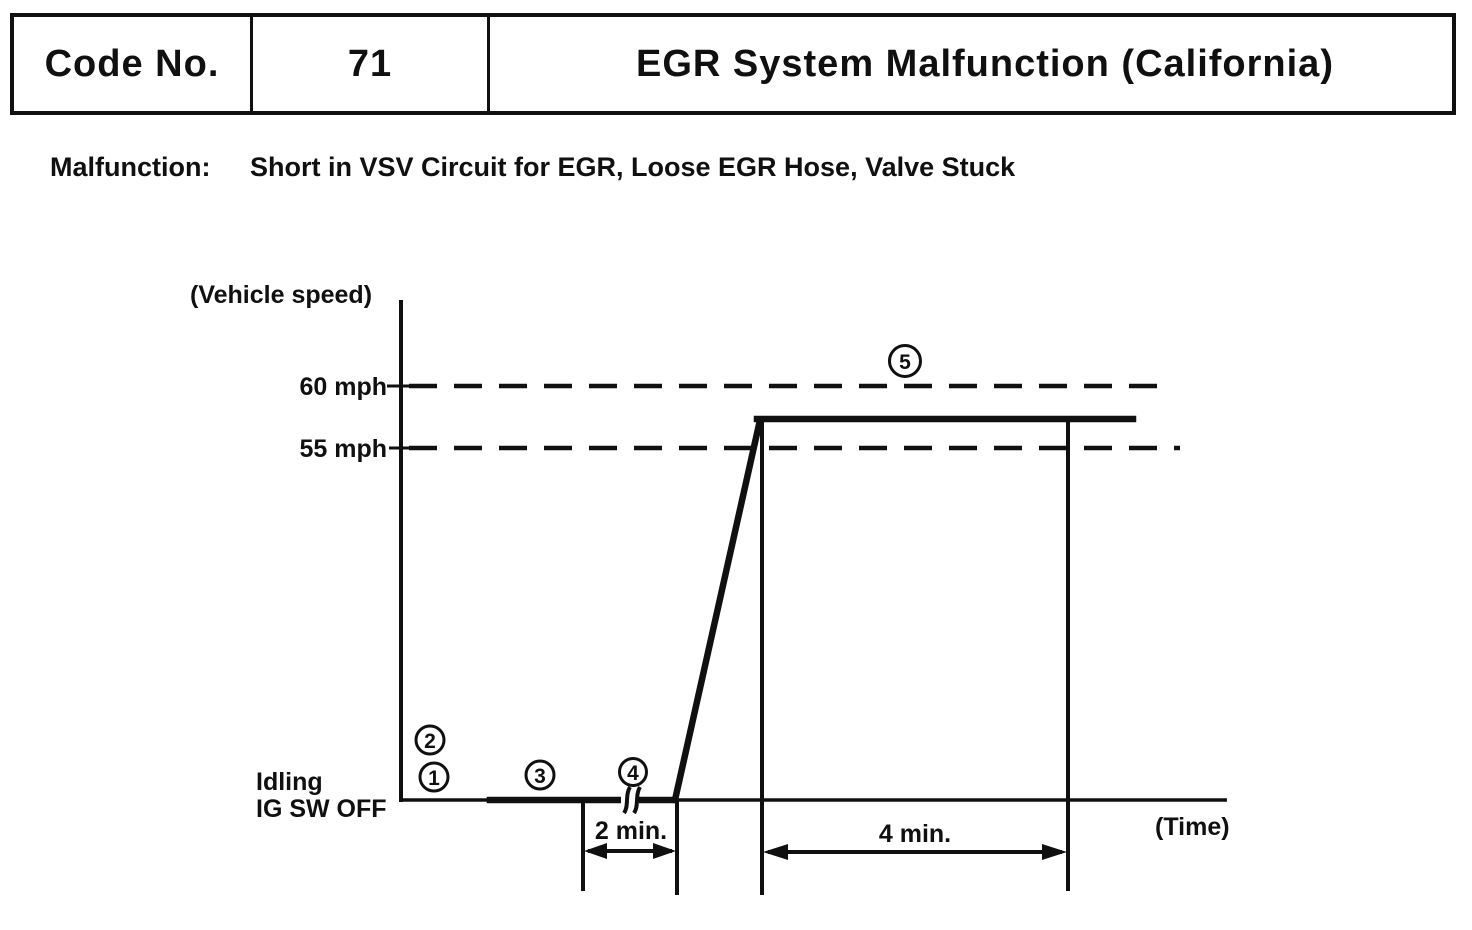 Image resolution: width=1472 pixels, height=930 pixels. Describe the element at coordinates (630, 851) in the screenshot. I see `interval-arrow-2min` at that location.